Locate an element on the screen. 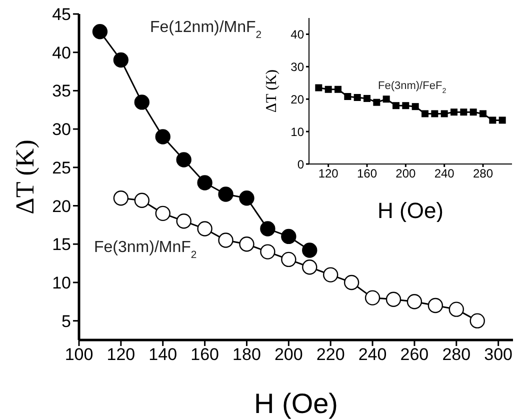 The height and width of the screenshot is (419, 517). x-tick-label: 300 is located at coordinates (498, 354).